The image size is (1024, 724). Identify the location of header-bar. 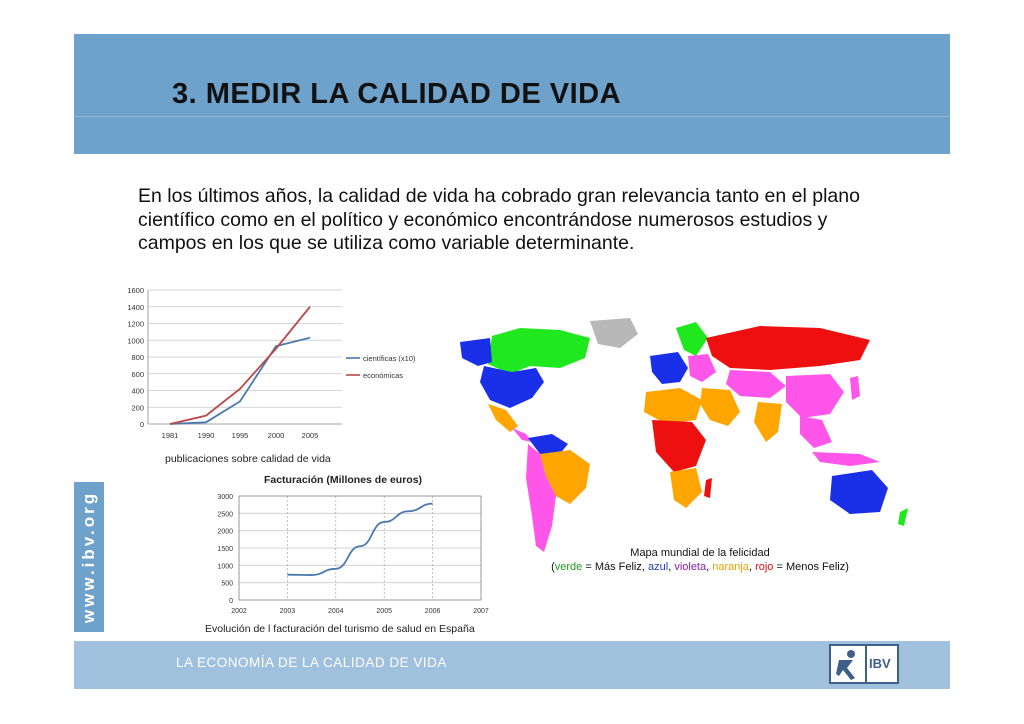
(512, 94).